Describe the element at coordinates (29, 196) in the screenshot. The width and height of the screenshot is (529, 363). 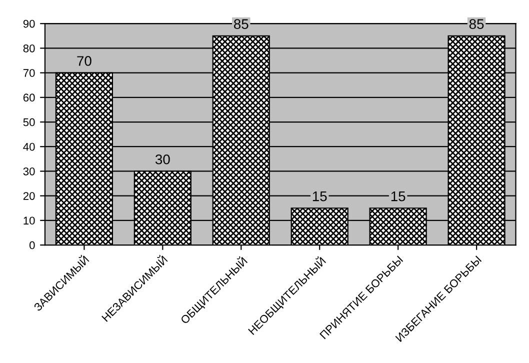
I see `y-tick-label: 20` at that location.